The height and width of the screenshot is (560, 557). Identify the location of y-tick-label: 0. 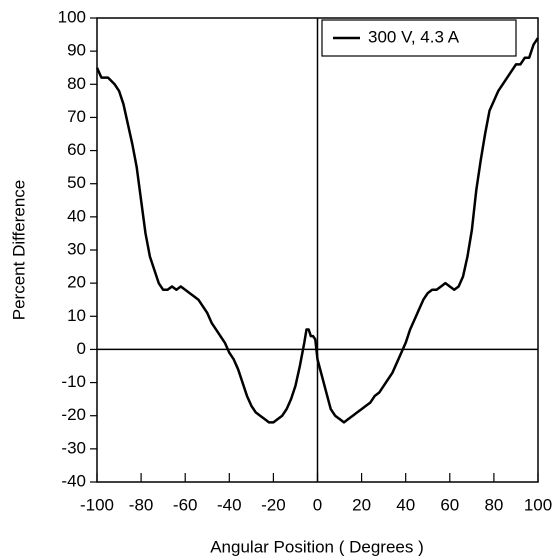
(81, 348).